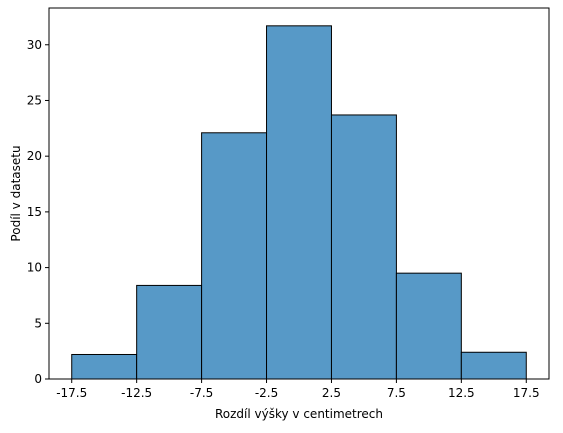 Image resolution: width=563 pixels, height=433 pixels. Describe the element at coordinates (71, 393) in the screenshot. I see `x-tick-label: -17.5` at that location.